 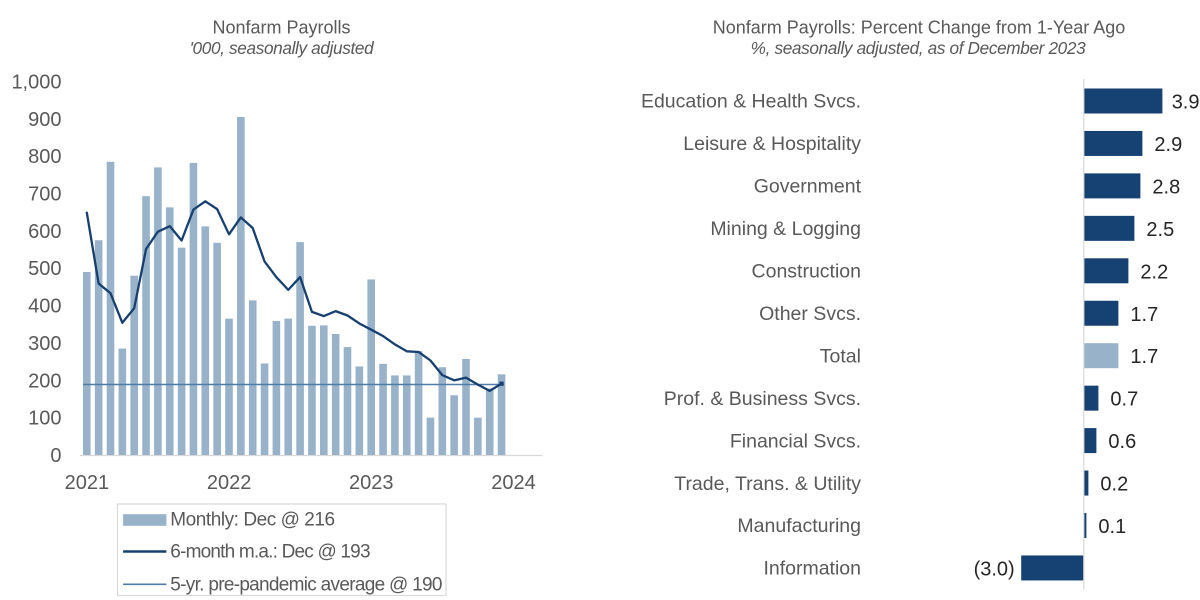 I want to click on svg-text: 600, so click(x=44, y=232).